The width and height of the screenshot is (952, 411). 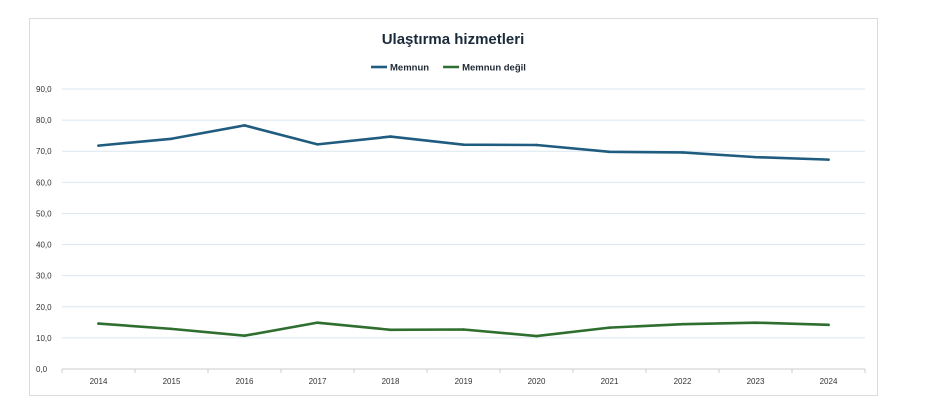 I want to click on x-tick-label: 2015, so click(x=172, y=381).